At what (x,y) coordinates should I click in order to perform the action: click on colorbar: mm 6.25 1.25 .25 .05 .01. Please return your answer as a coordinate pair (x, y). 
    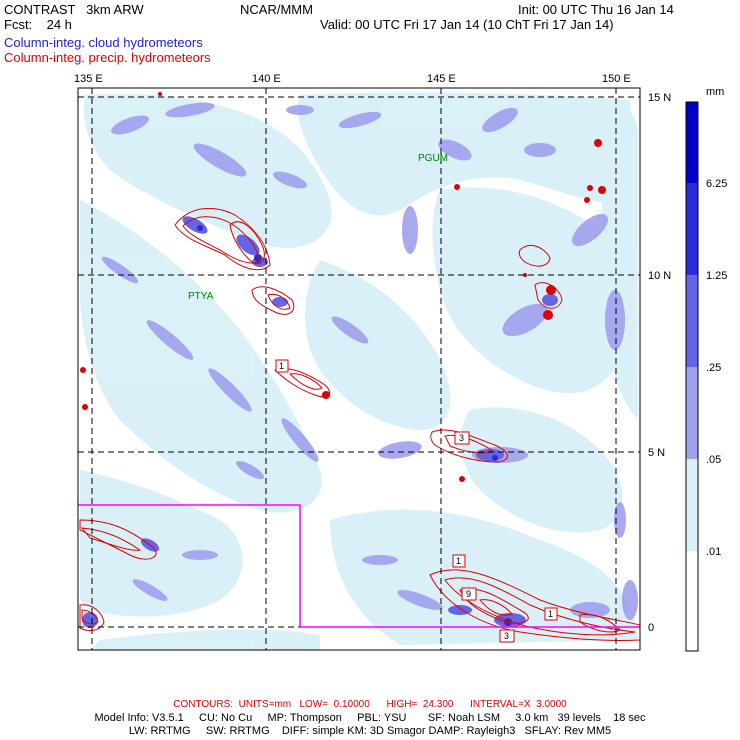
    Looking at the image, I should click on (706, 369).